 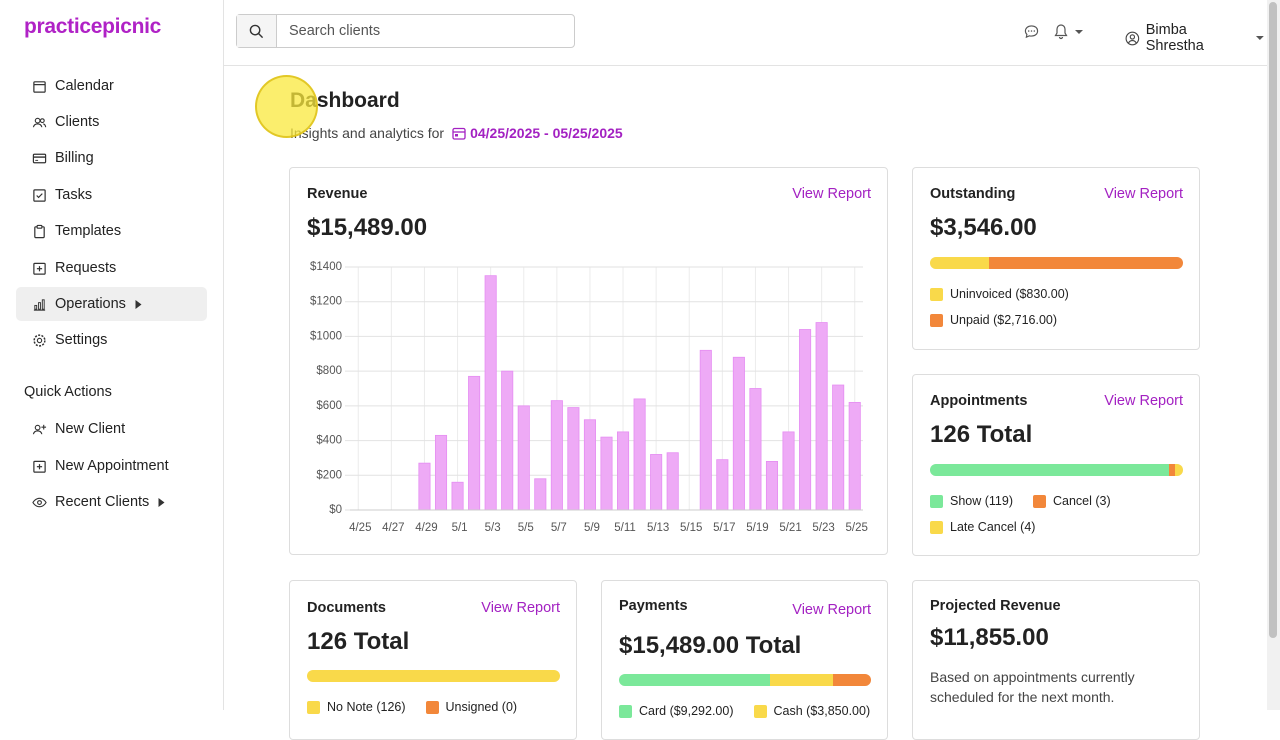 What do you see at coordinates (537, 133) in the screenshot?
I see `date-range: 04/25/2025 - 05/25/2025` at bounding box center [537, 133].